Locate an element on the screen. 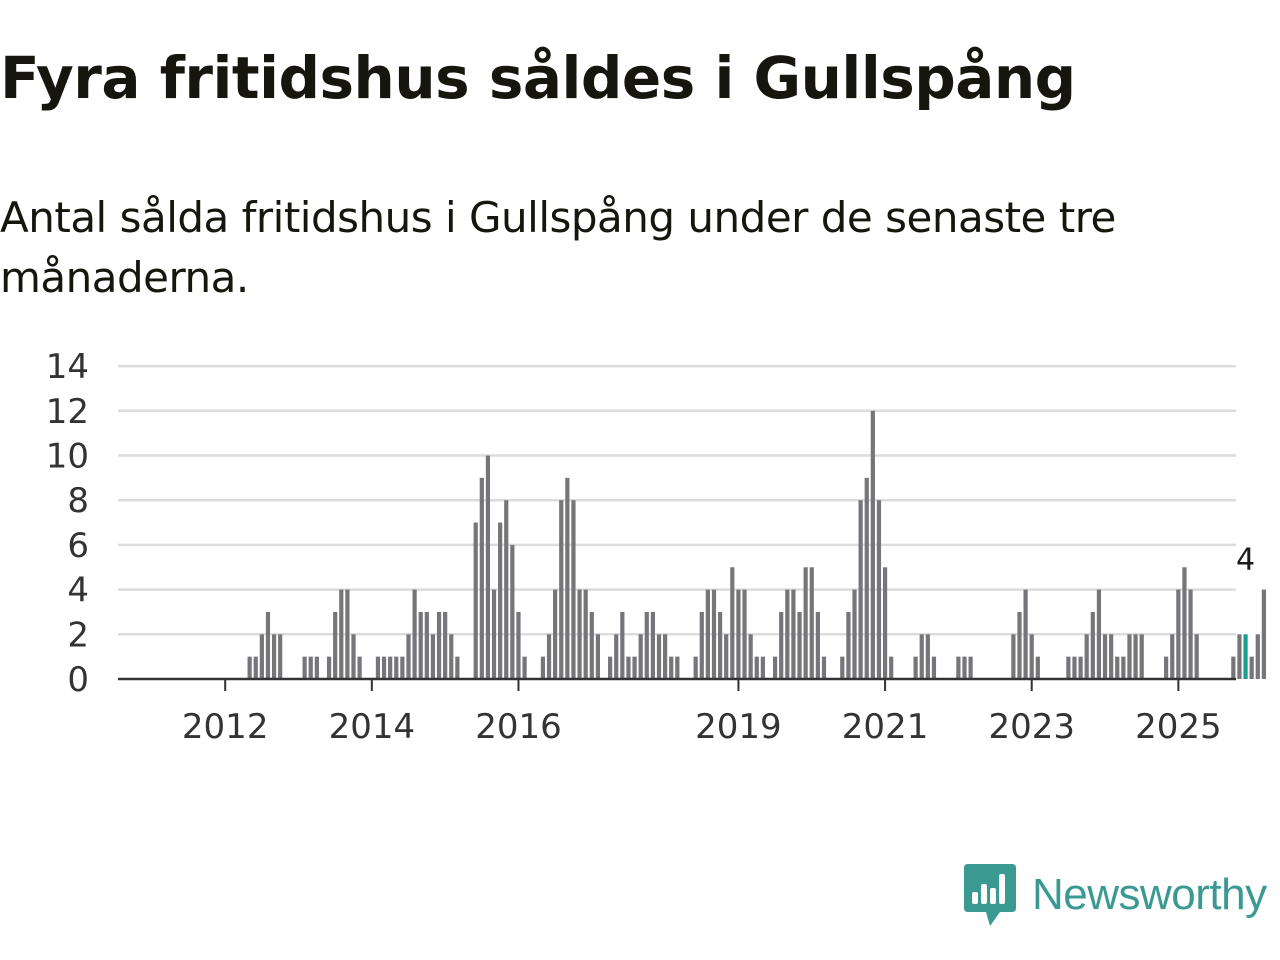 Image resolution: width=1280 pixels, height=960 pixels. newsworthy-logo-icon is located at coordinates (990, 895).